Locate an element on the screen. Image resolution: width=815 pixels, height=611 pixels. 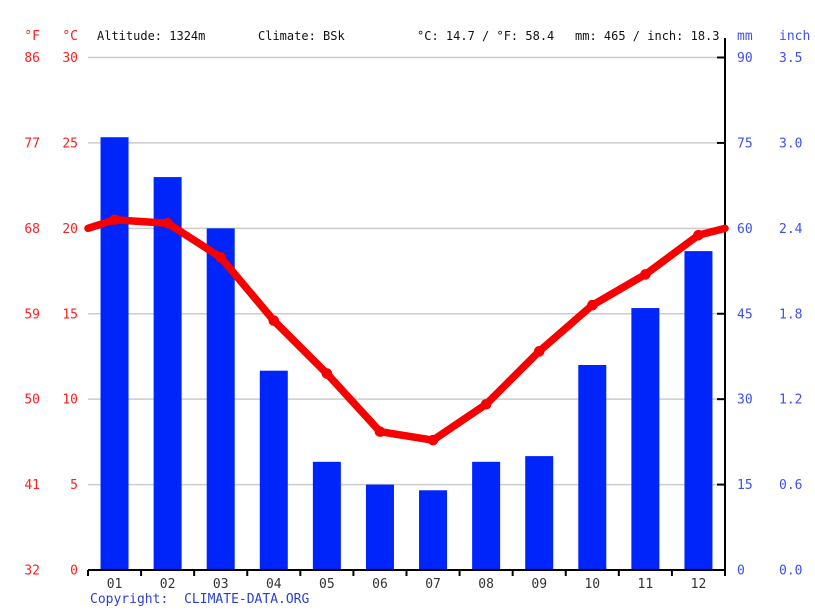
mm-tick: 45 is located at coordinates (745, 314).